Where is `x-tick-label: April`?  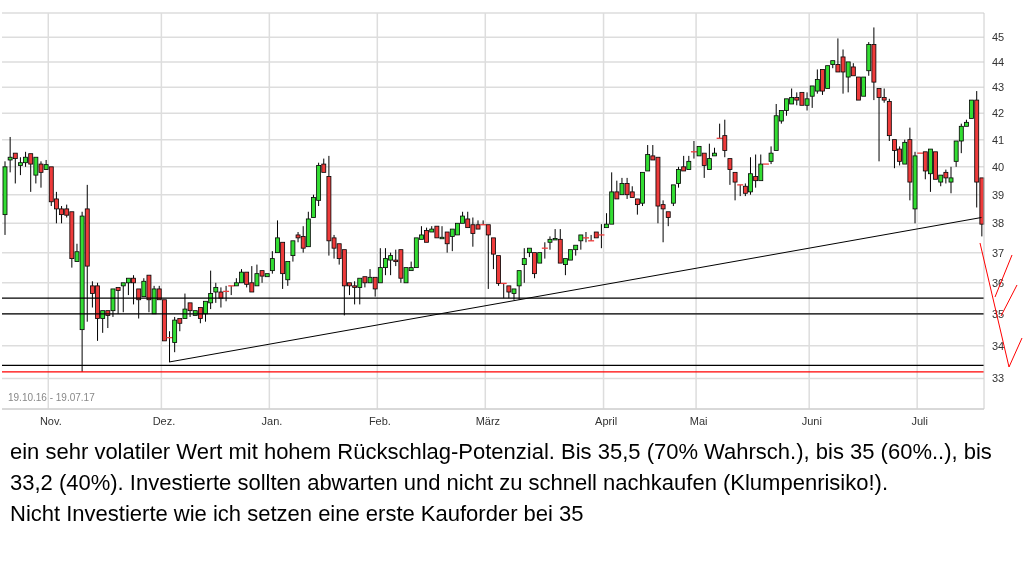 x-tick-label: April is located at coordinates (606, 420).